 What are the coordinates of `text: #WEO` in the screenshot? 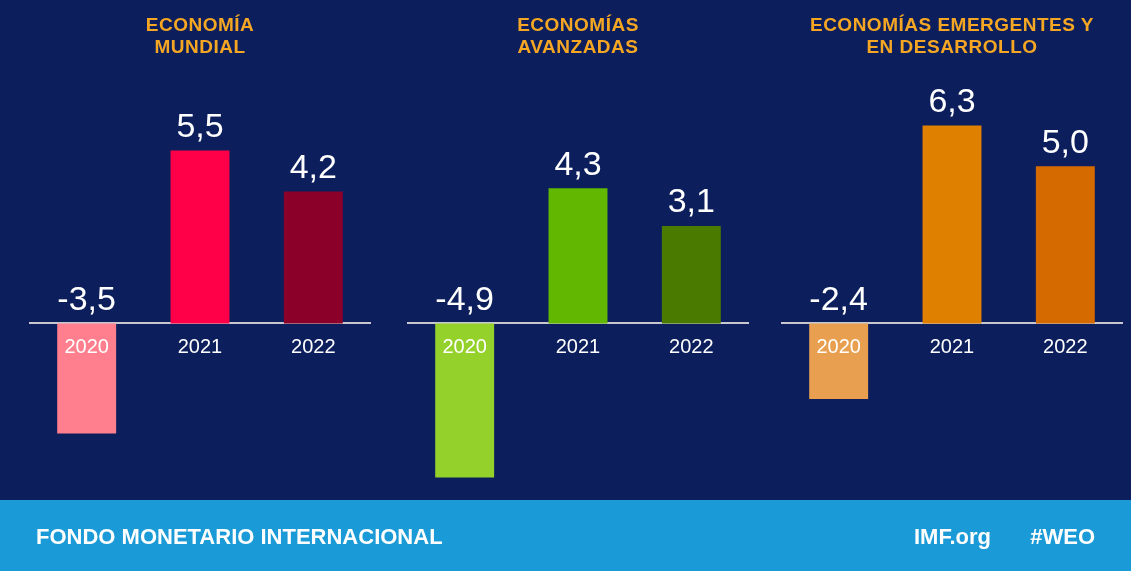 It's located at (1062, 537).